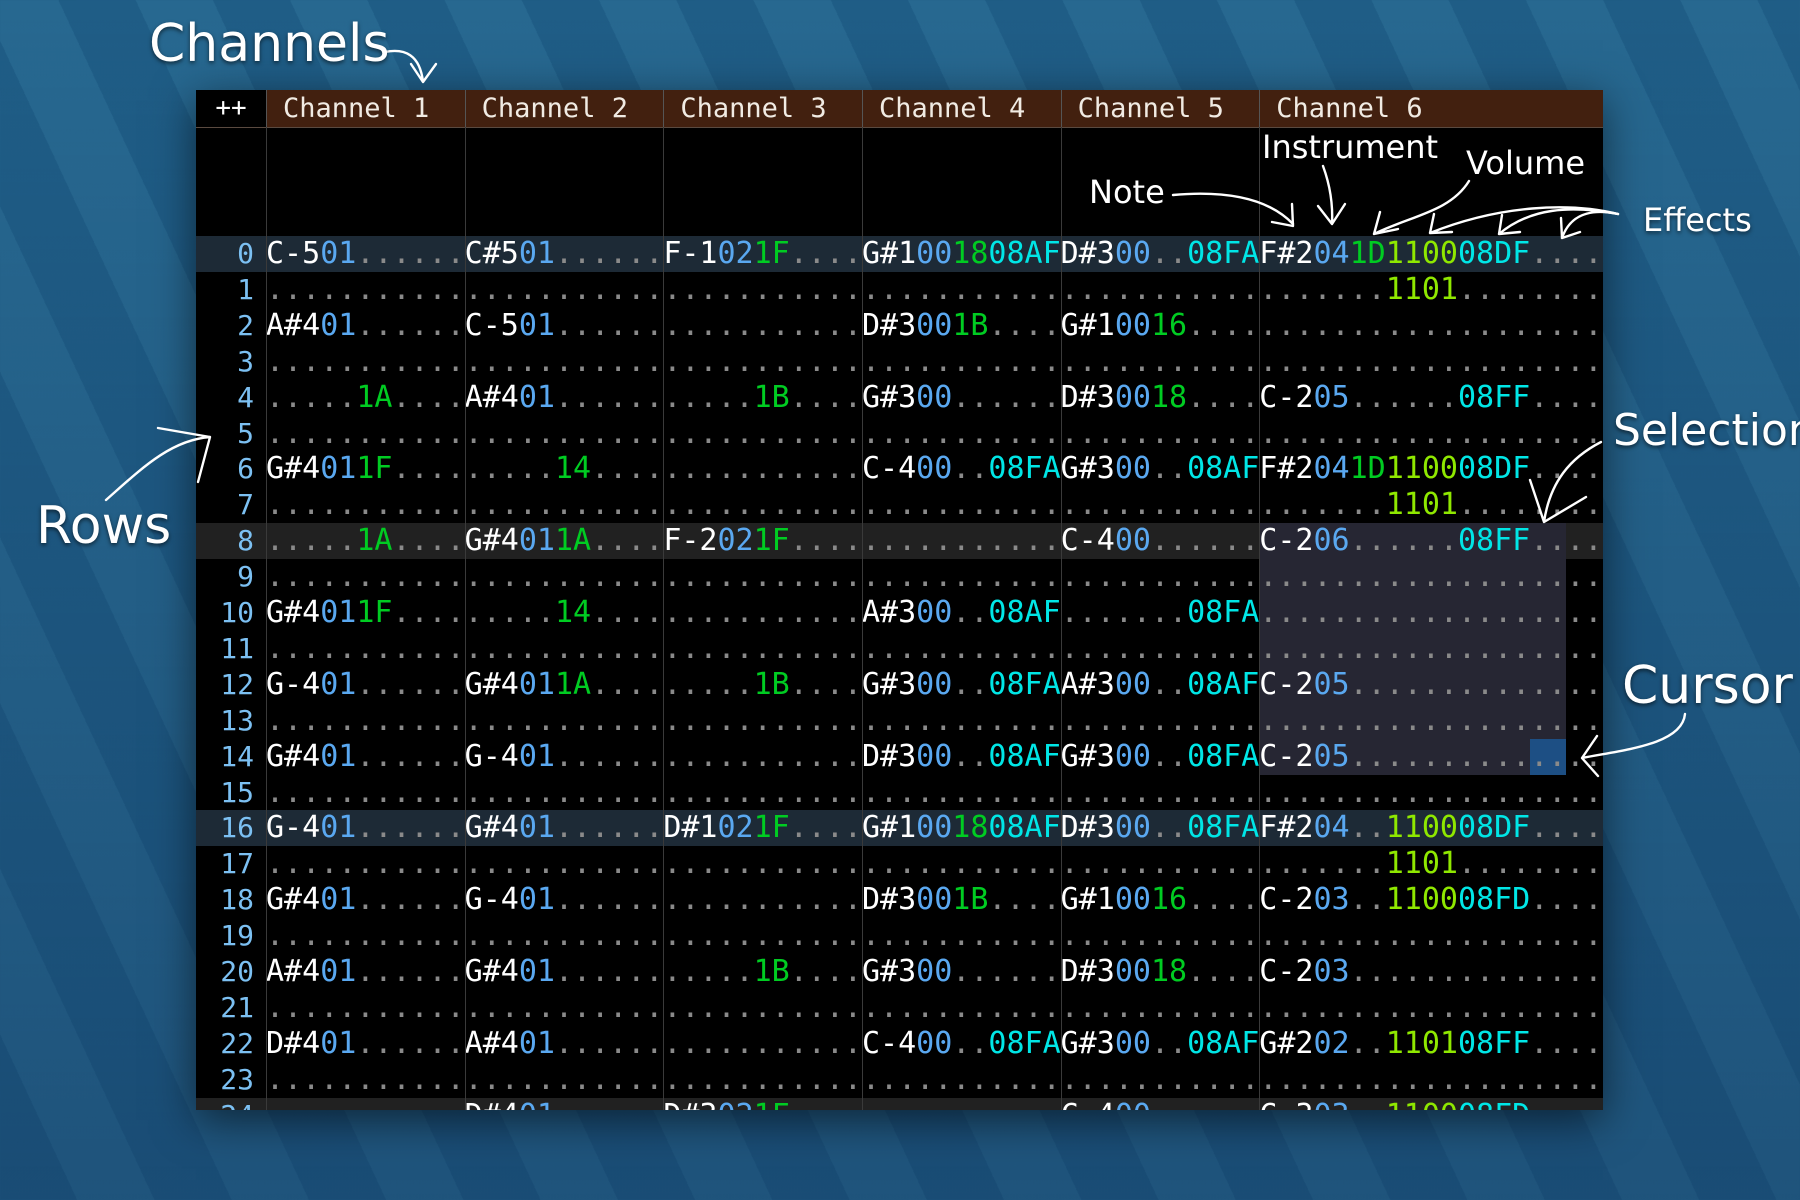 This screenshot has height=1200, width=1800. What do you see at coordinates (889, 612) in the screenshot?
I see `note-field: A#3` at bounding box center [889, 612].